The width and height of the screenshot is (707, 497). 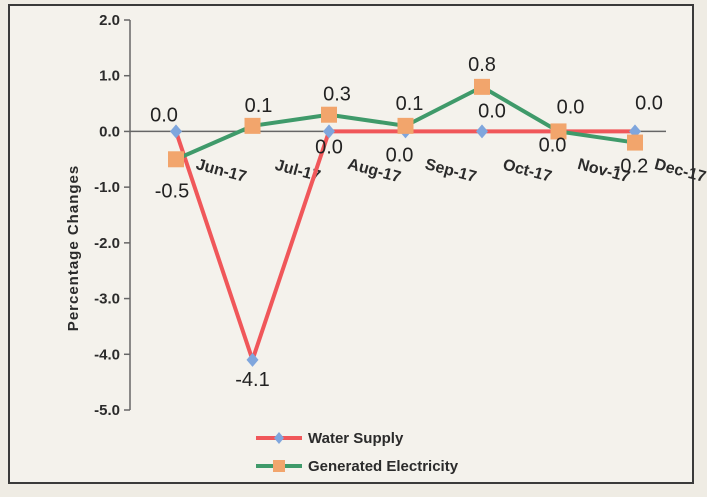 What do you see at coordinates (107, 299) in the screenshot?
I see `y-tick-label: -3.0` at bounding box center [107, 299].